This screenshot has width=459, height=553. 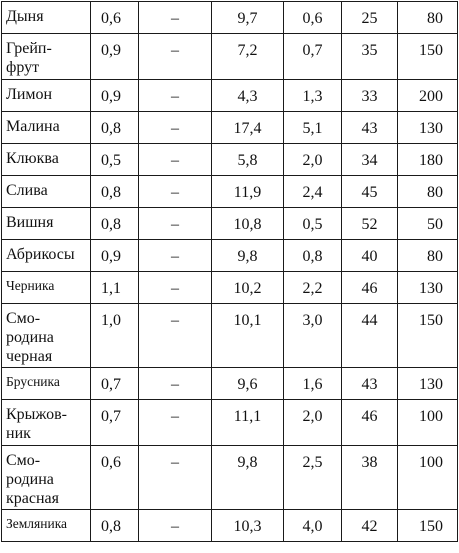 I want to click on value-cell: 5,1, so click(x=312, y=127).